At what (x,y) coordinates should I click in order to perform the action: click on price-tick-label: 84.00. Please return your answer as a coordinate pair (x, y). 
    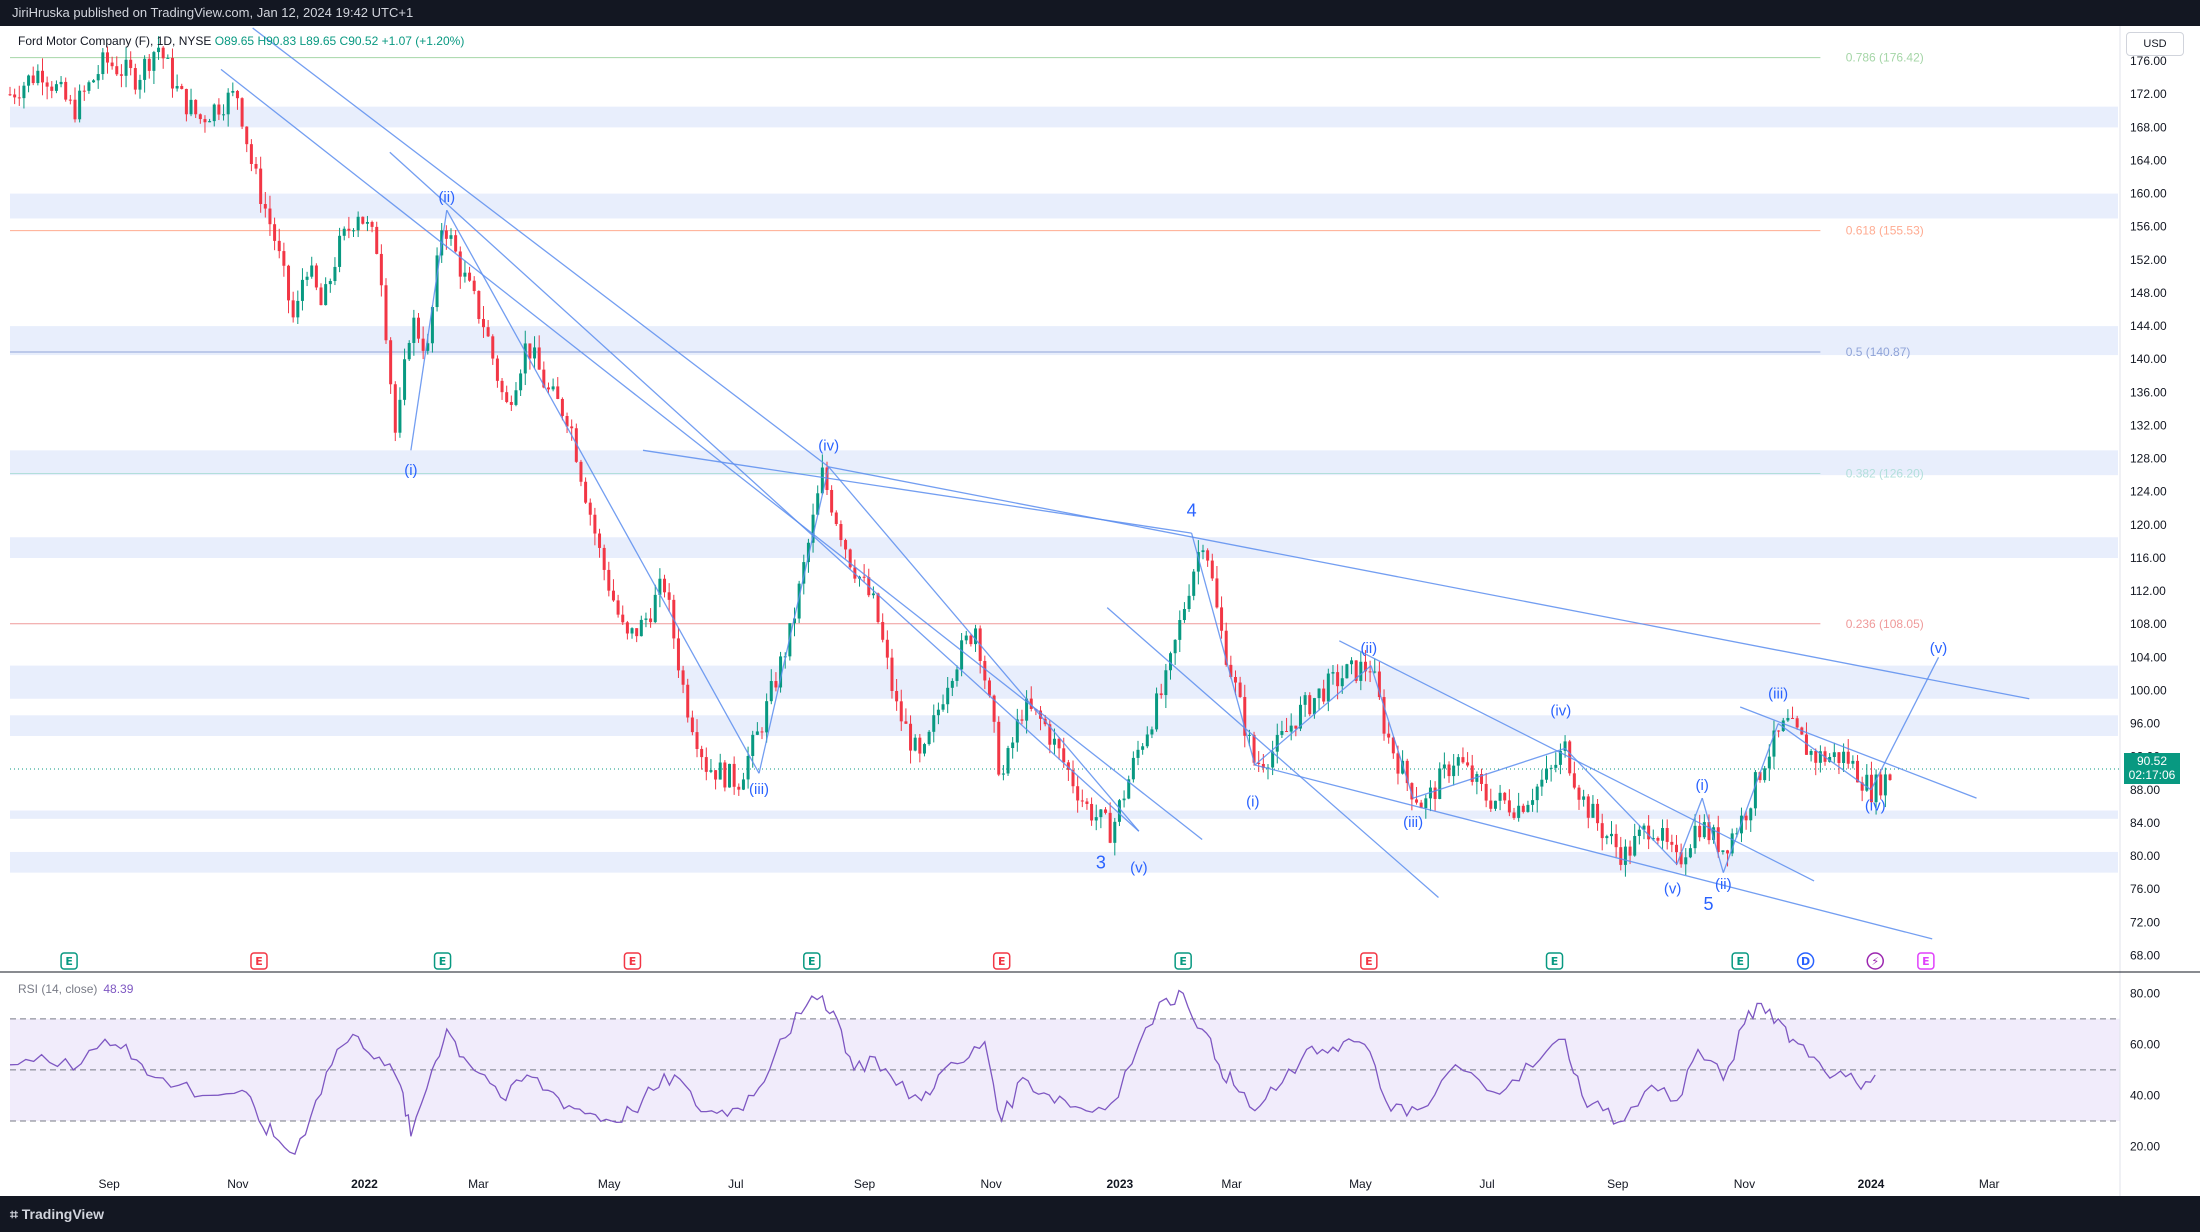
    Looking at the image, I should click on (2145, 823).